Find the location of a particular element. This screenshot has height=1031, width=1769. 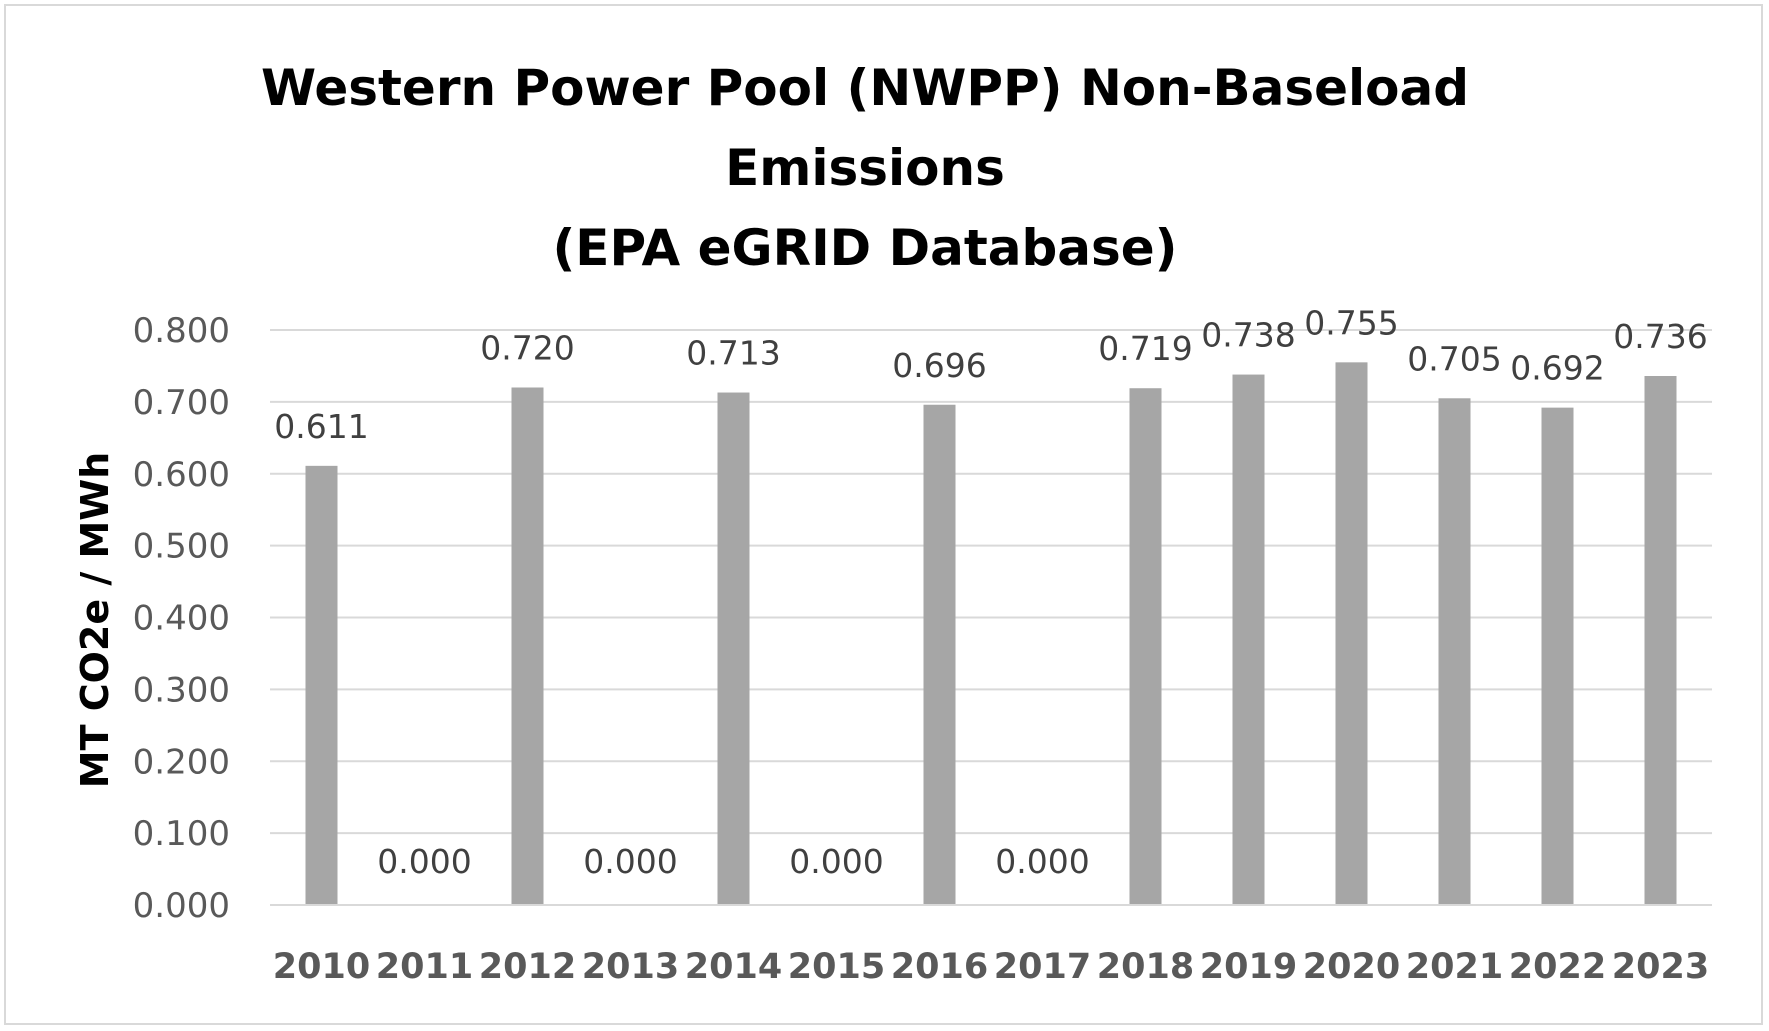

bar-2016 is located at coordinates (939, 654).